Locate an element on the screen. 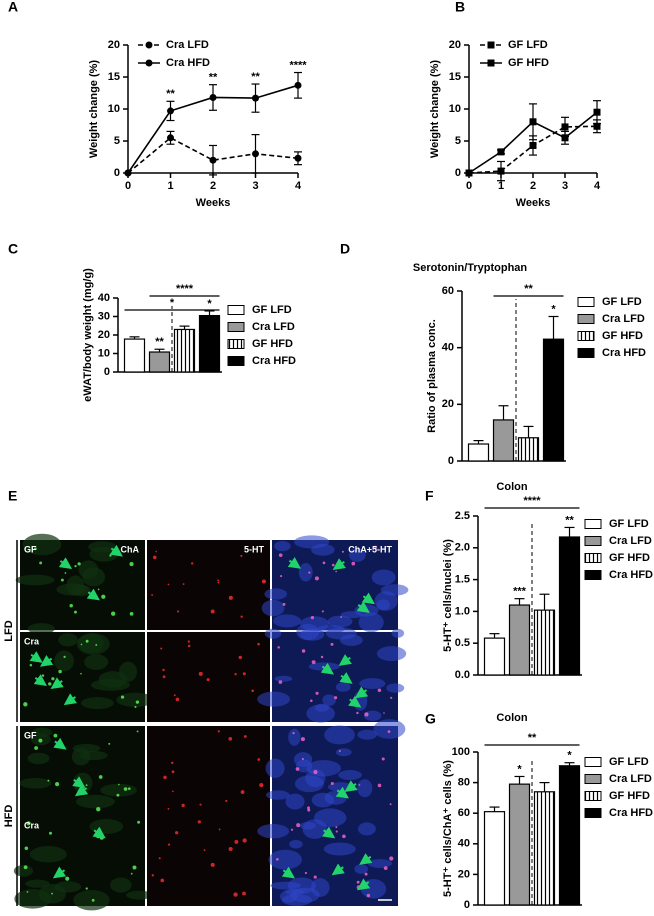 This screenshot has height=916, width=654. legend-label: Cra LFD is located at coordinates (630, 541).